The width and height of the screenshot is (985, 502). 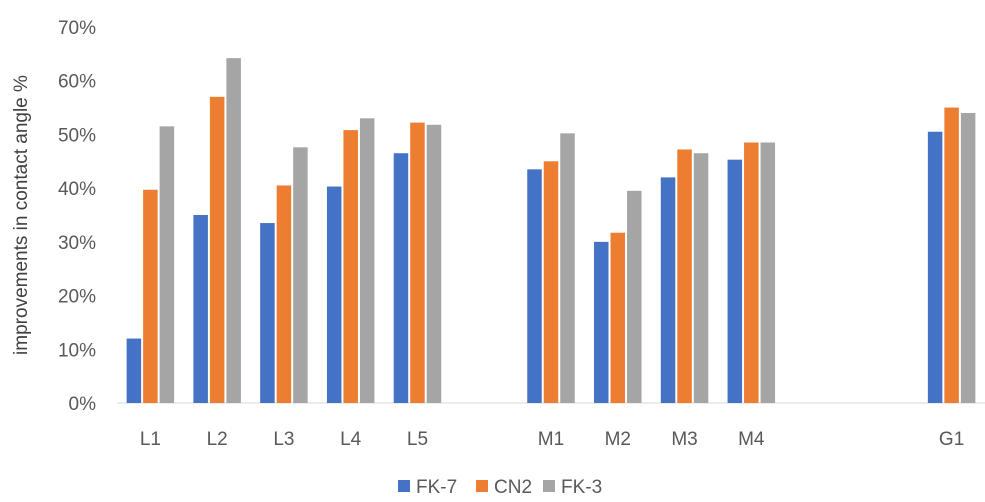 I want to click on bar-cn2-m1, so click(x=551, y=282).